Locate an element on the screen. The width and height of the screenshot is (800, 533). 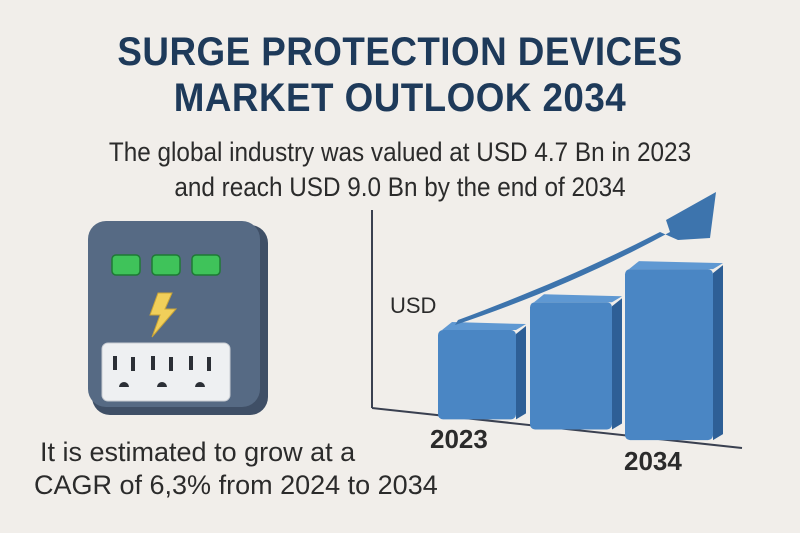
page-title-line2: MARKET OUTLOOK 2034 is located at coordinates (400, 98).